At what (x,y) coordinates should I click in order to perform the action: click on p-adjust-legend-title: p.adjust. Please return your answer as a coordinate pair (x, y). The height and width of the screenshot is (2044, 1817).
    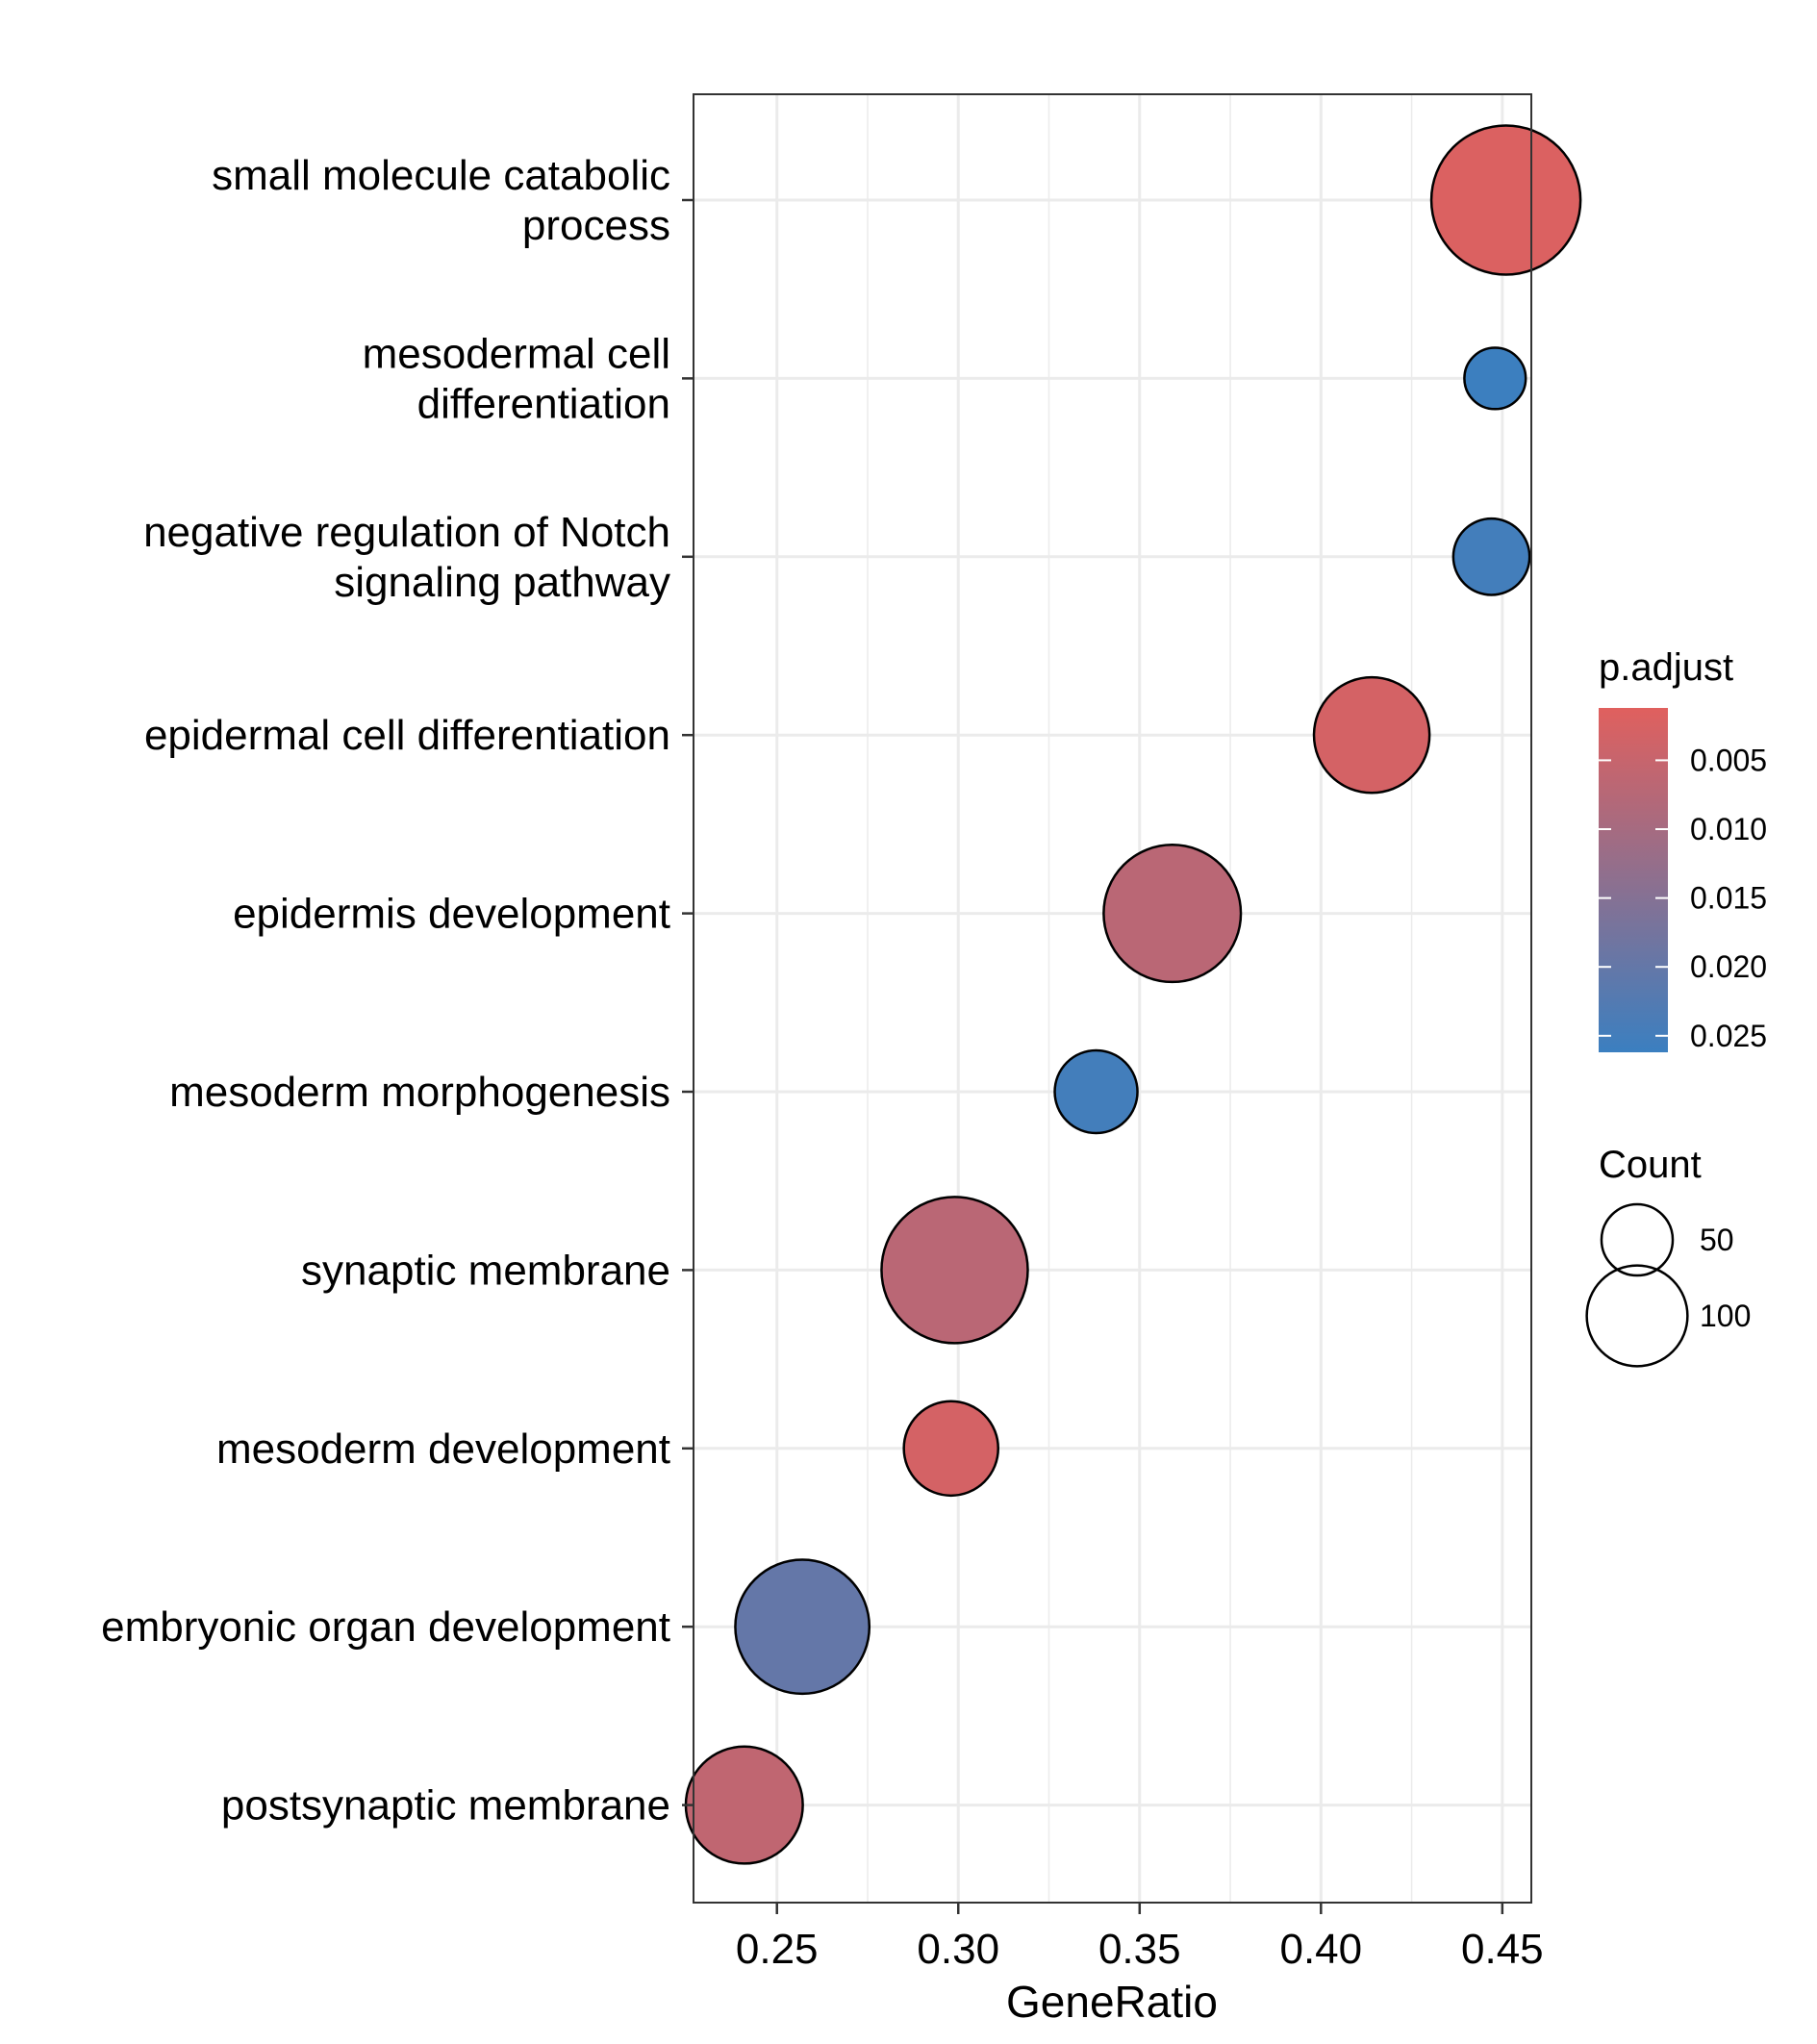
    Looking at the image, I should click on (1666, 667).